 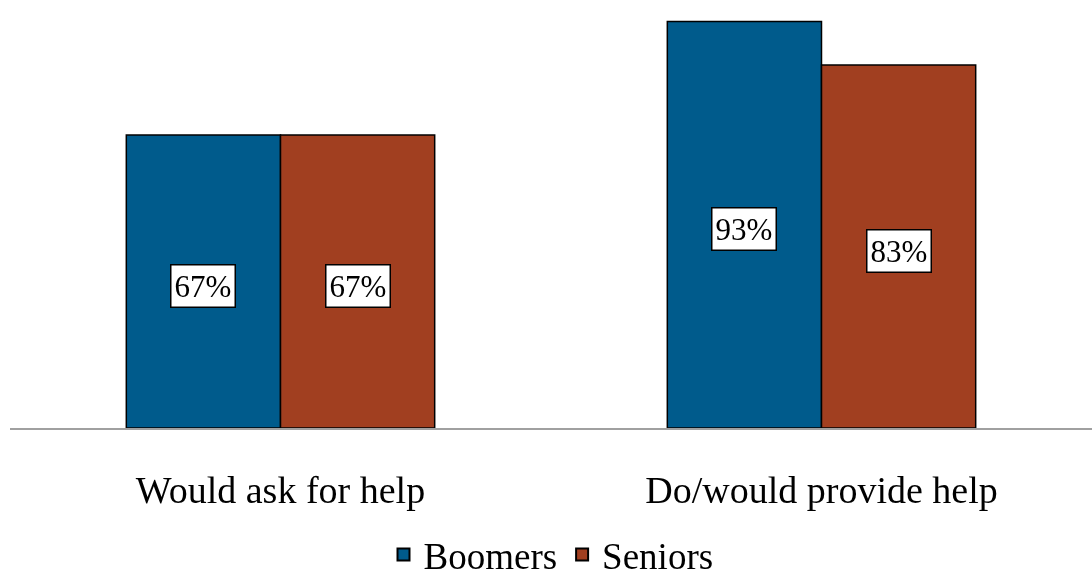 What do you see at coordinates (658, 556) in the screenshot?
I see `legend-label: Seniors` at bounding box center [658, 556].